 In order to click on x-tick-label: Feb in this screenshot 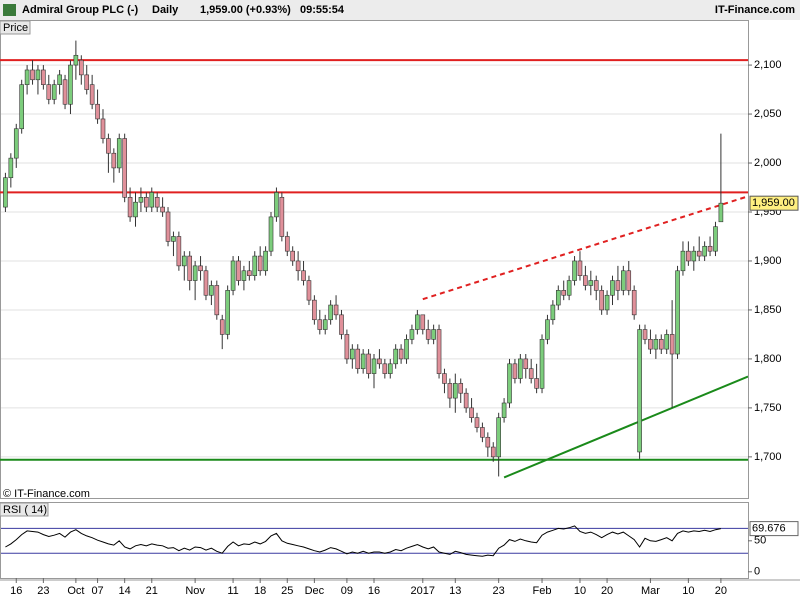, I will do `click(542, 591)`.